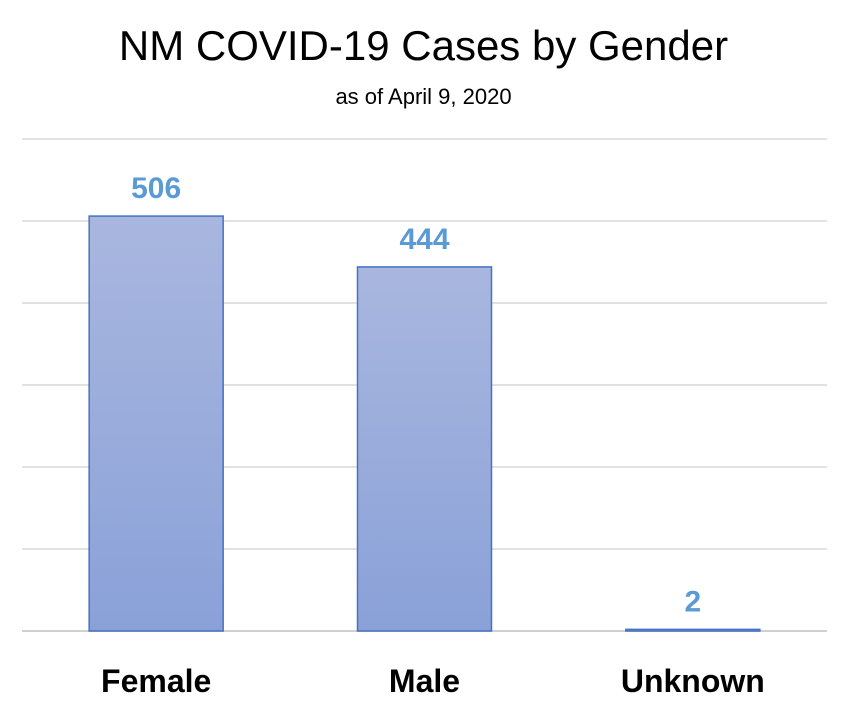 The width and height of the screenshot is (847, 714). What do you see at coordinates (424, 681) in the screenshot?
I see `category-label-male: Male` at bounding box center [424, 681].